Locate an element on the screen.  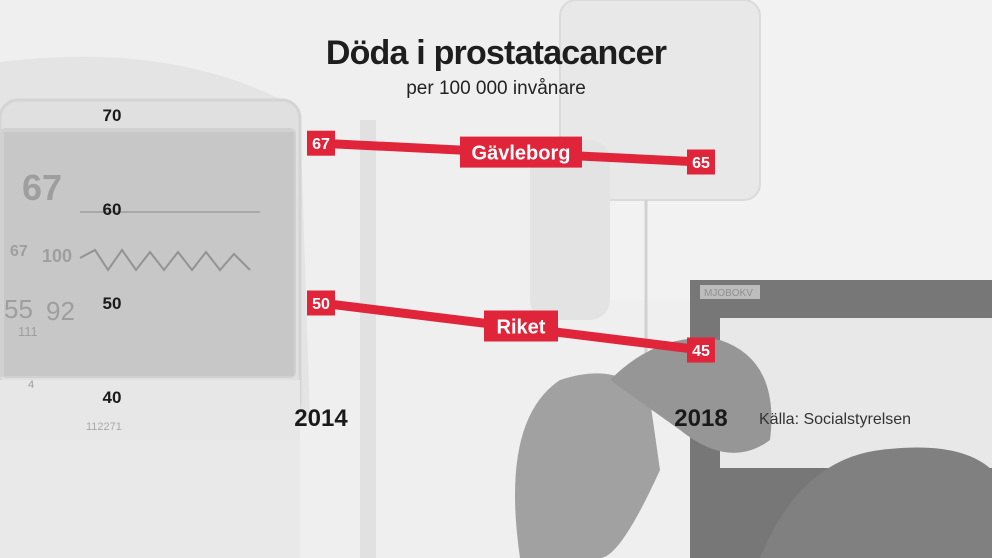
series-label: Gävleborg is located at coordinates (521, 154).